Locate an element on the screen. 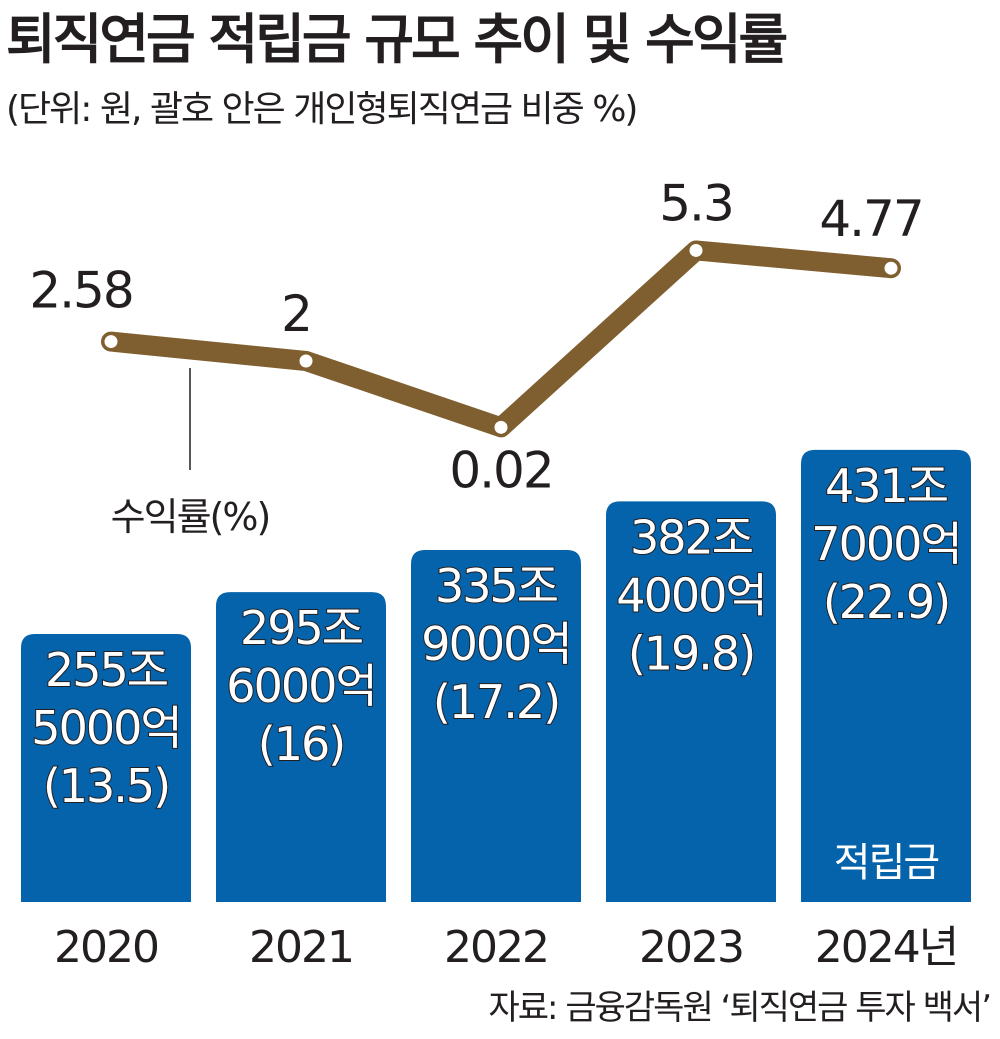 The image size is (1000, 1039). bar-value-label: 6000억 is located at coordinates (300, 686).